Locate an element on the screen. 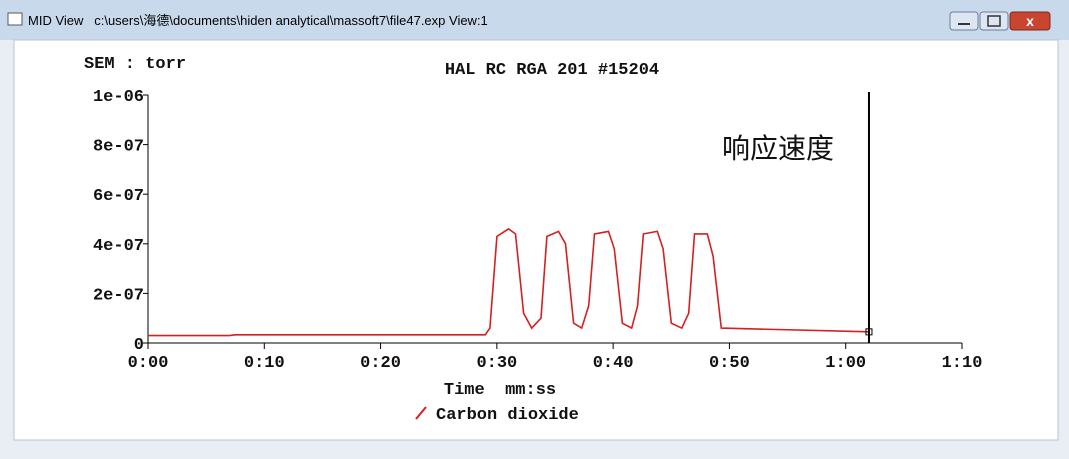  x-tick-label: 0:20 is located at coordinates (380, 363).